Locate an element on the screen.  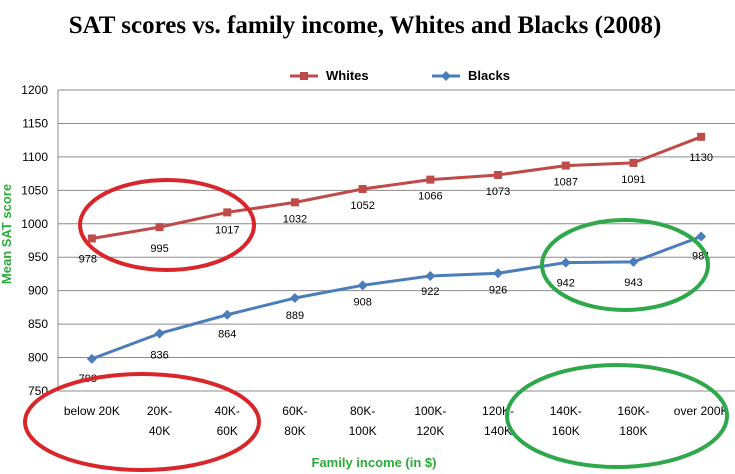
data-label: 864 is located at coordinates (227, 335).